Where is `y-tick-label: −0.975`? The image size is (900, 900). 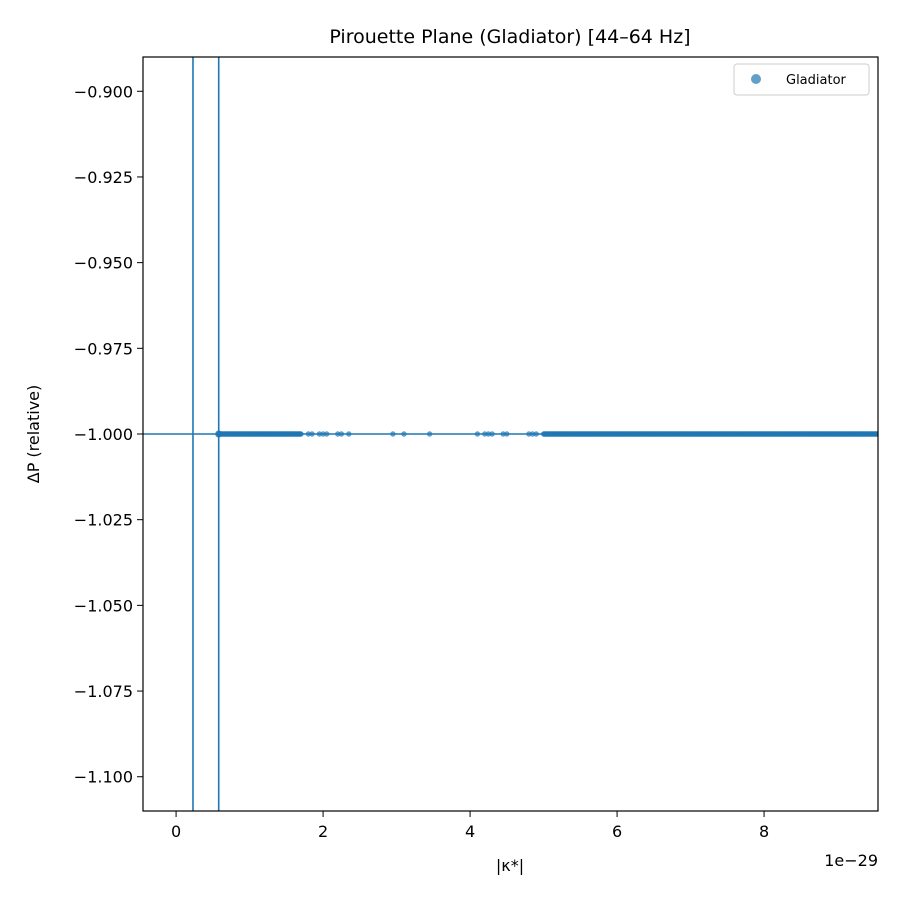
y-tick-label: −0.975 is located at coordinates (103, 348).